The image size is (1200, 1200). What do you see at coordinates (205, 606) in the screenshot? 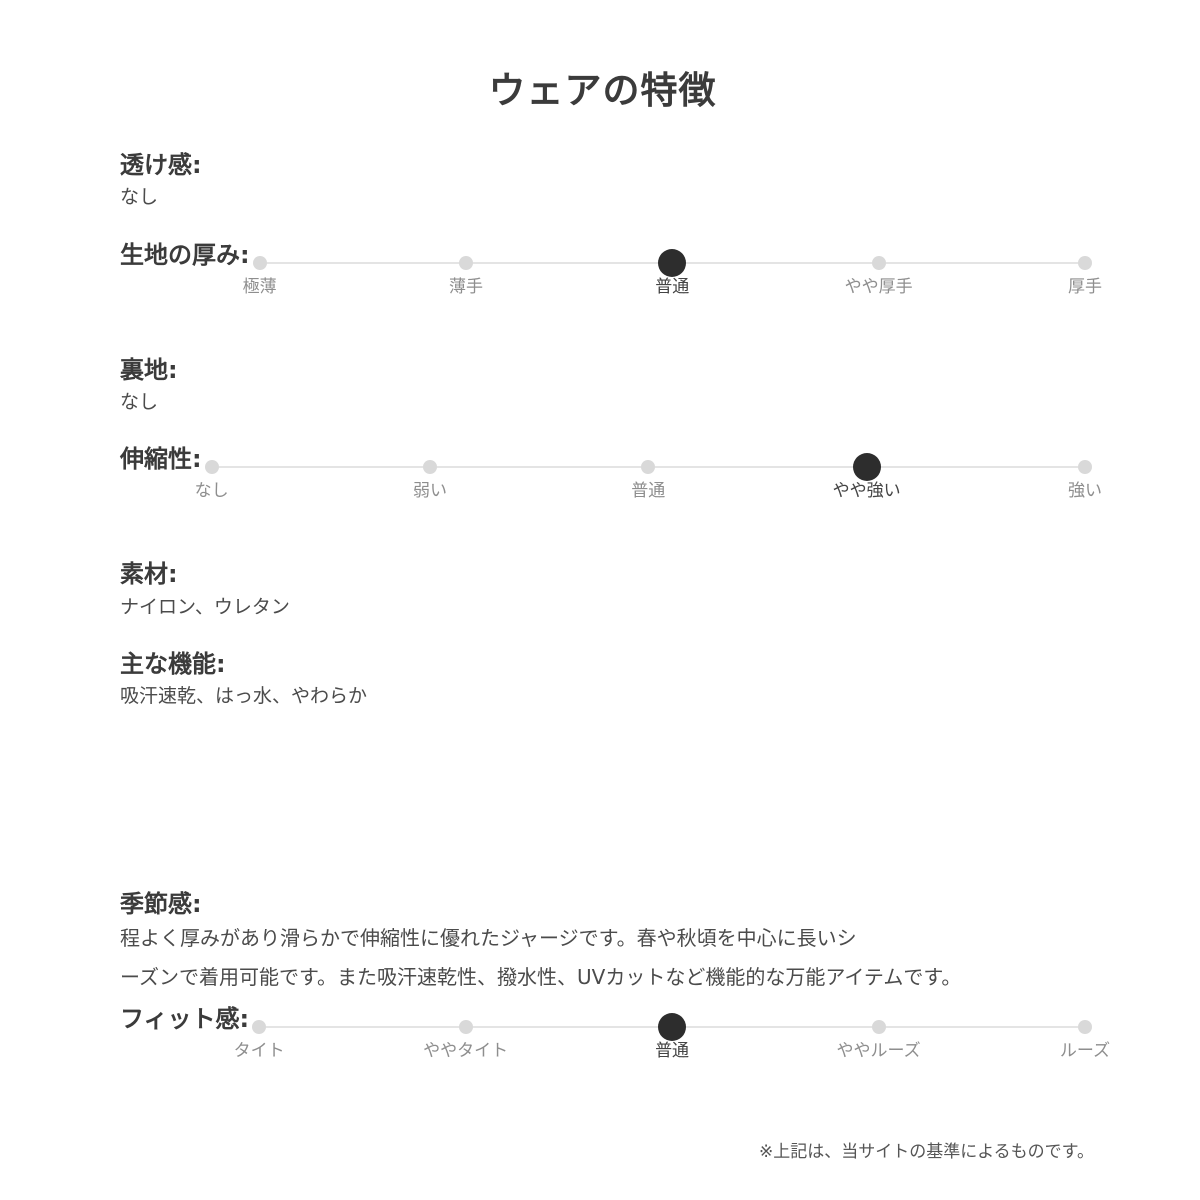
I see `material-value: ナイロン、ウレタン` at bounding box center [205, 606].